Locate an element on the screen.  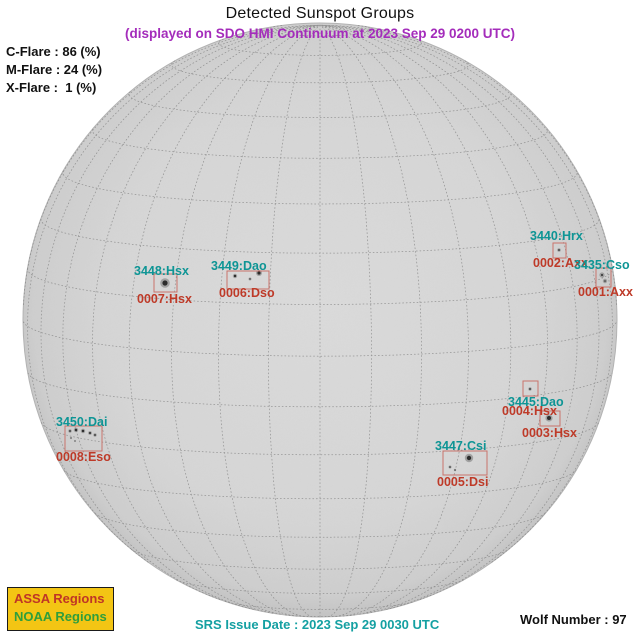
assa-region-label: 0003:Hsx is located at coordinates (549, 433).